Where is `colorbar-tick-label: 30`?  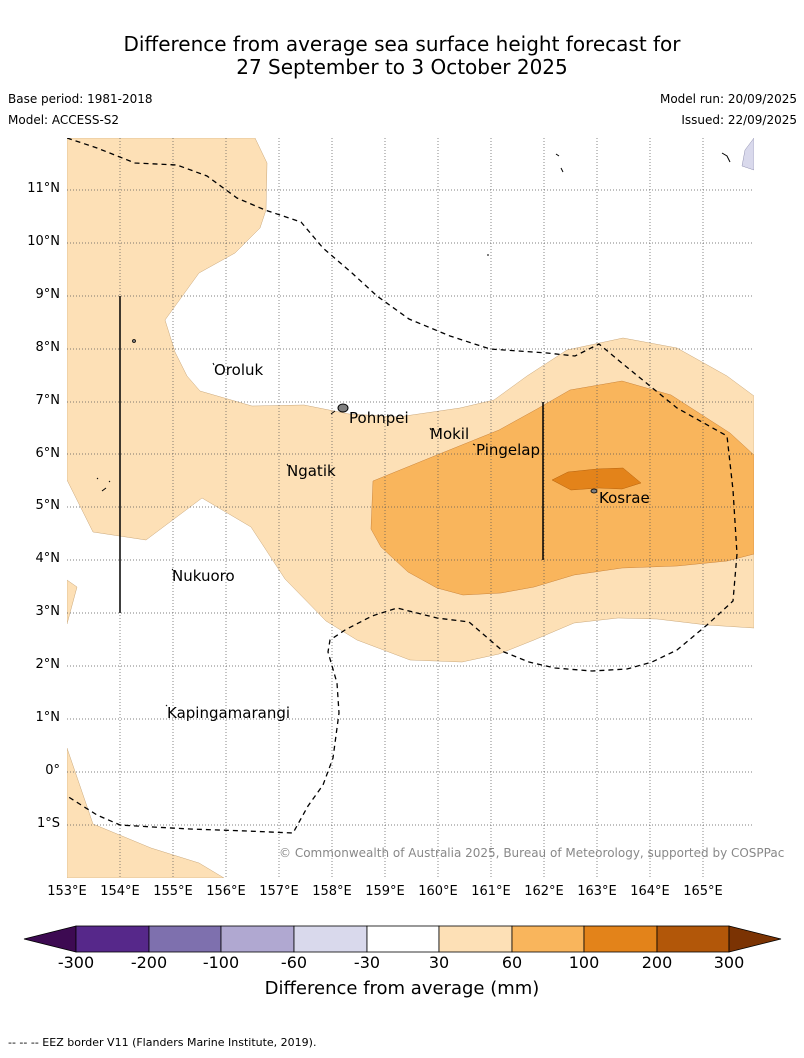
colorbar-tick-label: 30 is located at coordinates (439, 962).